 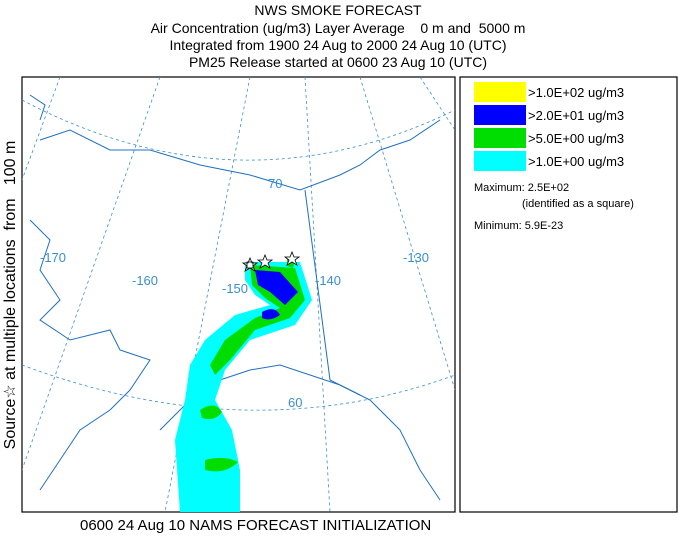 What do you see at coordinates (416, 257) in the screenshot?
I see `graticule-label: -130` at bounding box center [416, 257].